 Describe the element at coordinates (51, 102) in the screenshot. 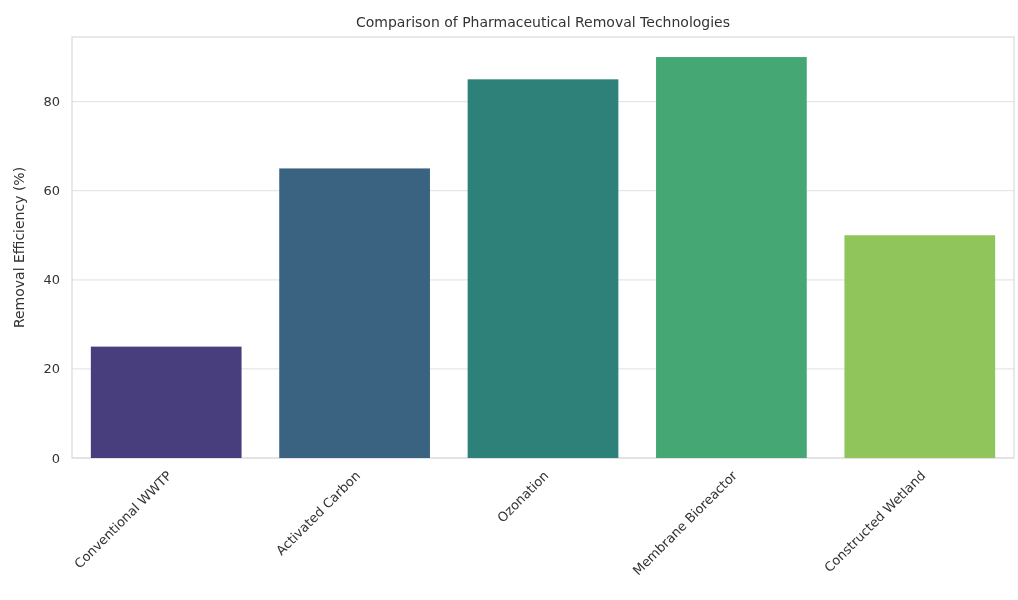

I see `y-tick-label: 80` at that location.